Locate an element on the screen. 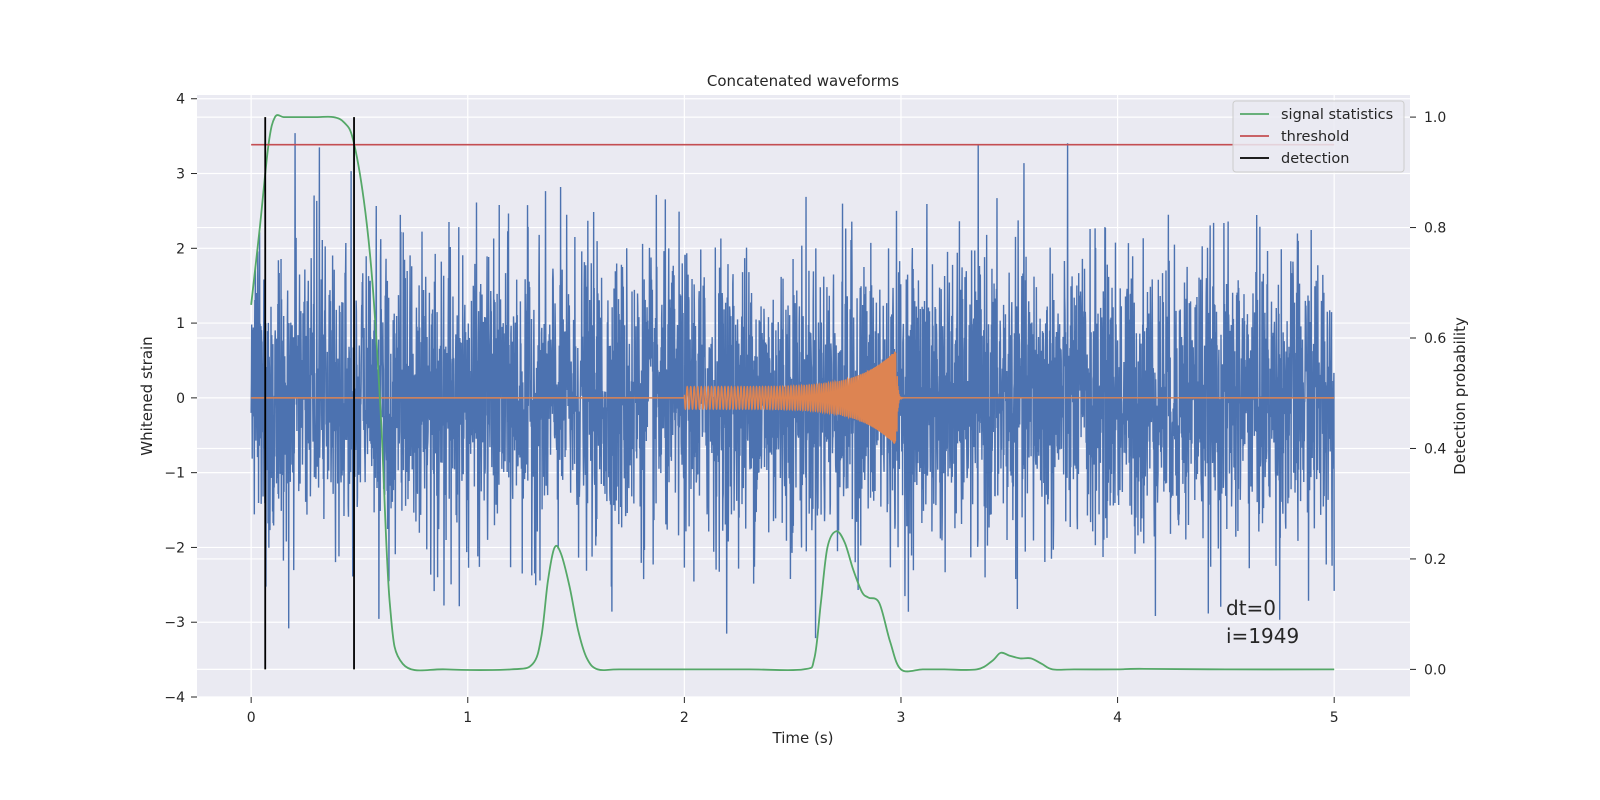 This screenshot has width=1600, height=800. x-tick-label-5: 5 is located at coordinates (1334, 718).